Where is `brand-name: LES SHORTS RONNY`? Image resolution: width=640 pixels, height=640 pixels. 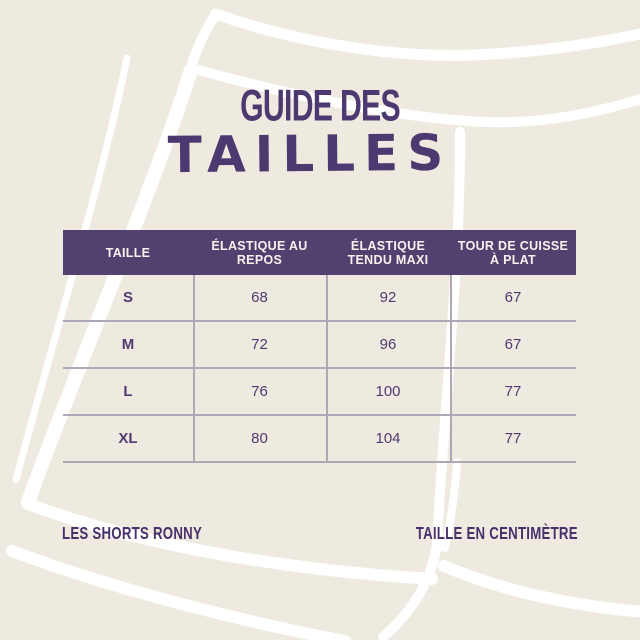 brand-name: LES SHORTS RONNY is located at coordinates (132, 533).